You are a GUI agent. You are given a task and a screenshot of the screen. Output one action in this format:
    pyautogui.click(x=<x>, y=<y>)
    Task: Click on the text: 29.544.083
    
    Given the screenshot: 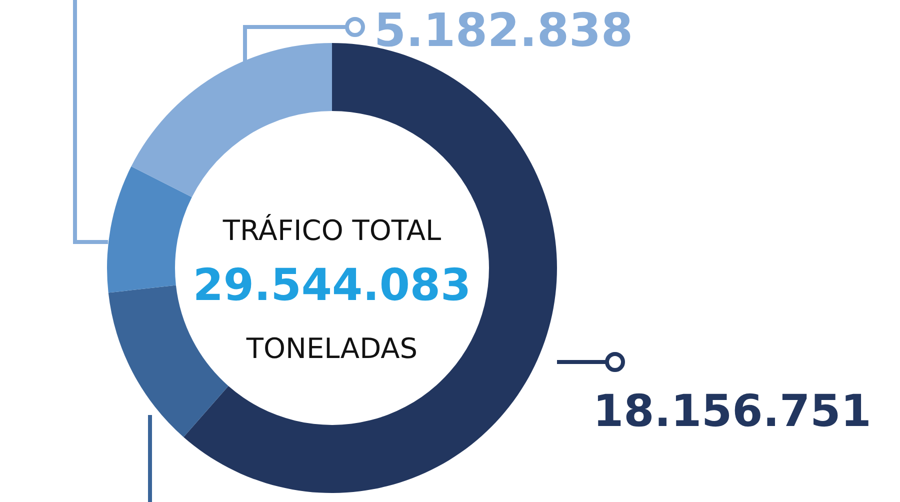 What is the action you would take?
    pyautogui.click(x=332, y=285)
    